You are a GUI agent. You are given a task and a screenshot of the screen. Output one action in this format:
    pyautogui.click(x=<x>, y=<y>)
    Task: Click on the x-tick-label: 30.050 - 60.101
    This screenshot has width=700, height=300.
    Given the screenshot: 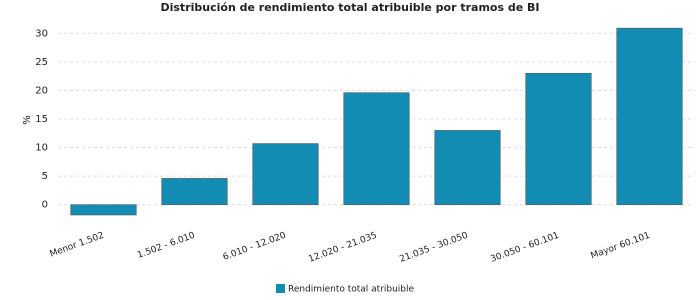 What is the action you would take?
    pyautogui.click(x=524, y=248)
    